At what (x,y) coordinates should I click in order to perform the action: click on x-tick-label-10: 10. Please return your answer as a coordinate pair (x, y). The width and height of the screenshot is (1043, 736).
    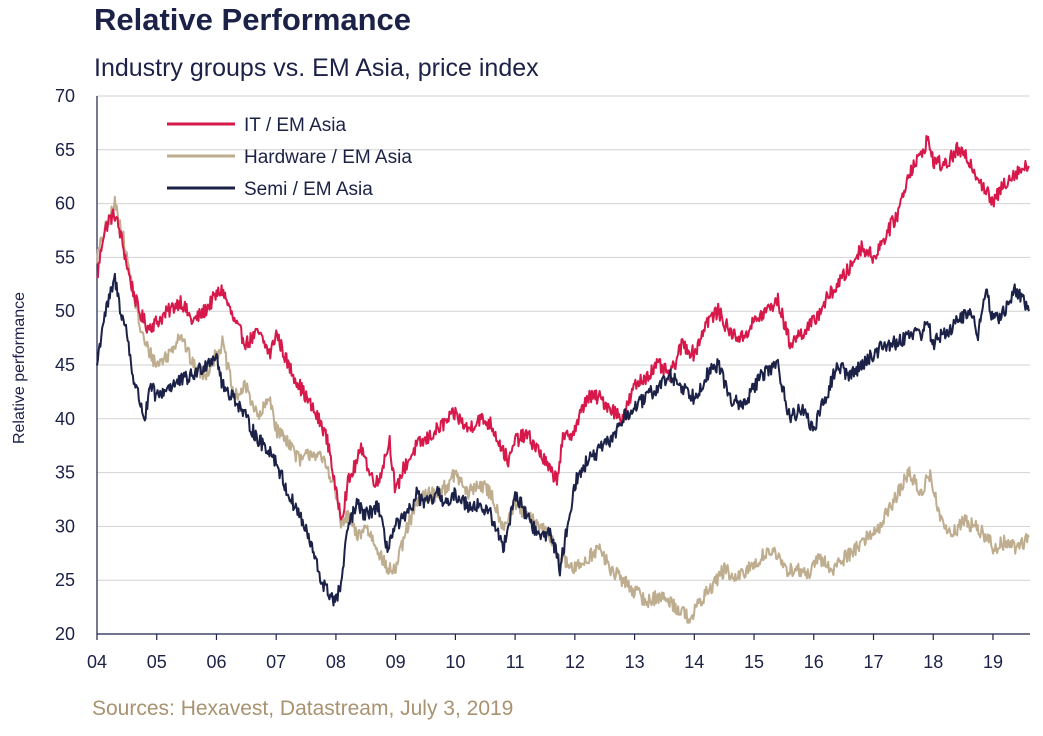
    Looking at the image, I should click on (455, 662).